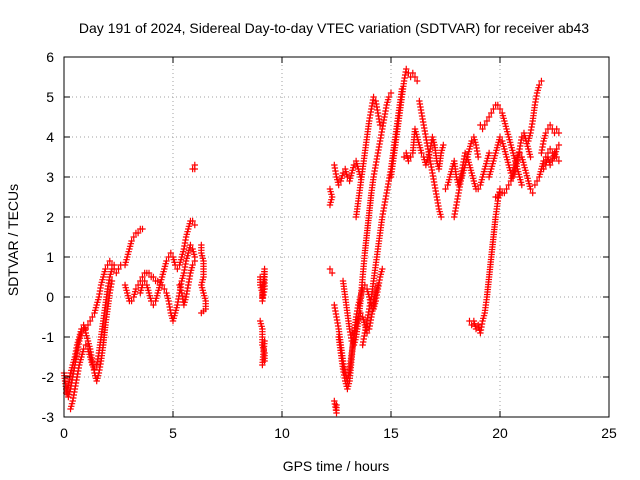 This screenshot has width=640, height=480. Describe the element at coordinates (336, 466) in the screenshot. I see `x-axis-label: GPS time / hours` at that location.